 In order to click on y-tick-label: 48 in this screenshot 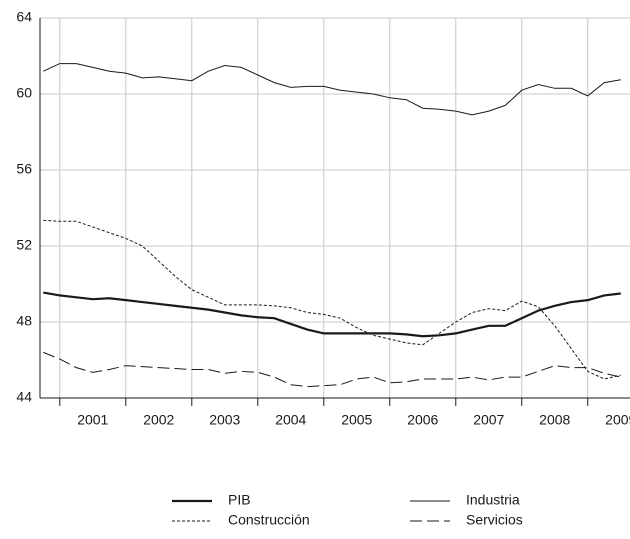, I will do `click(24, 321)`.